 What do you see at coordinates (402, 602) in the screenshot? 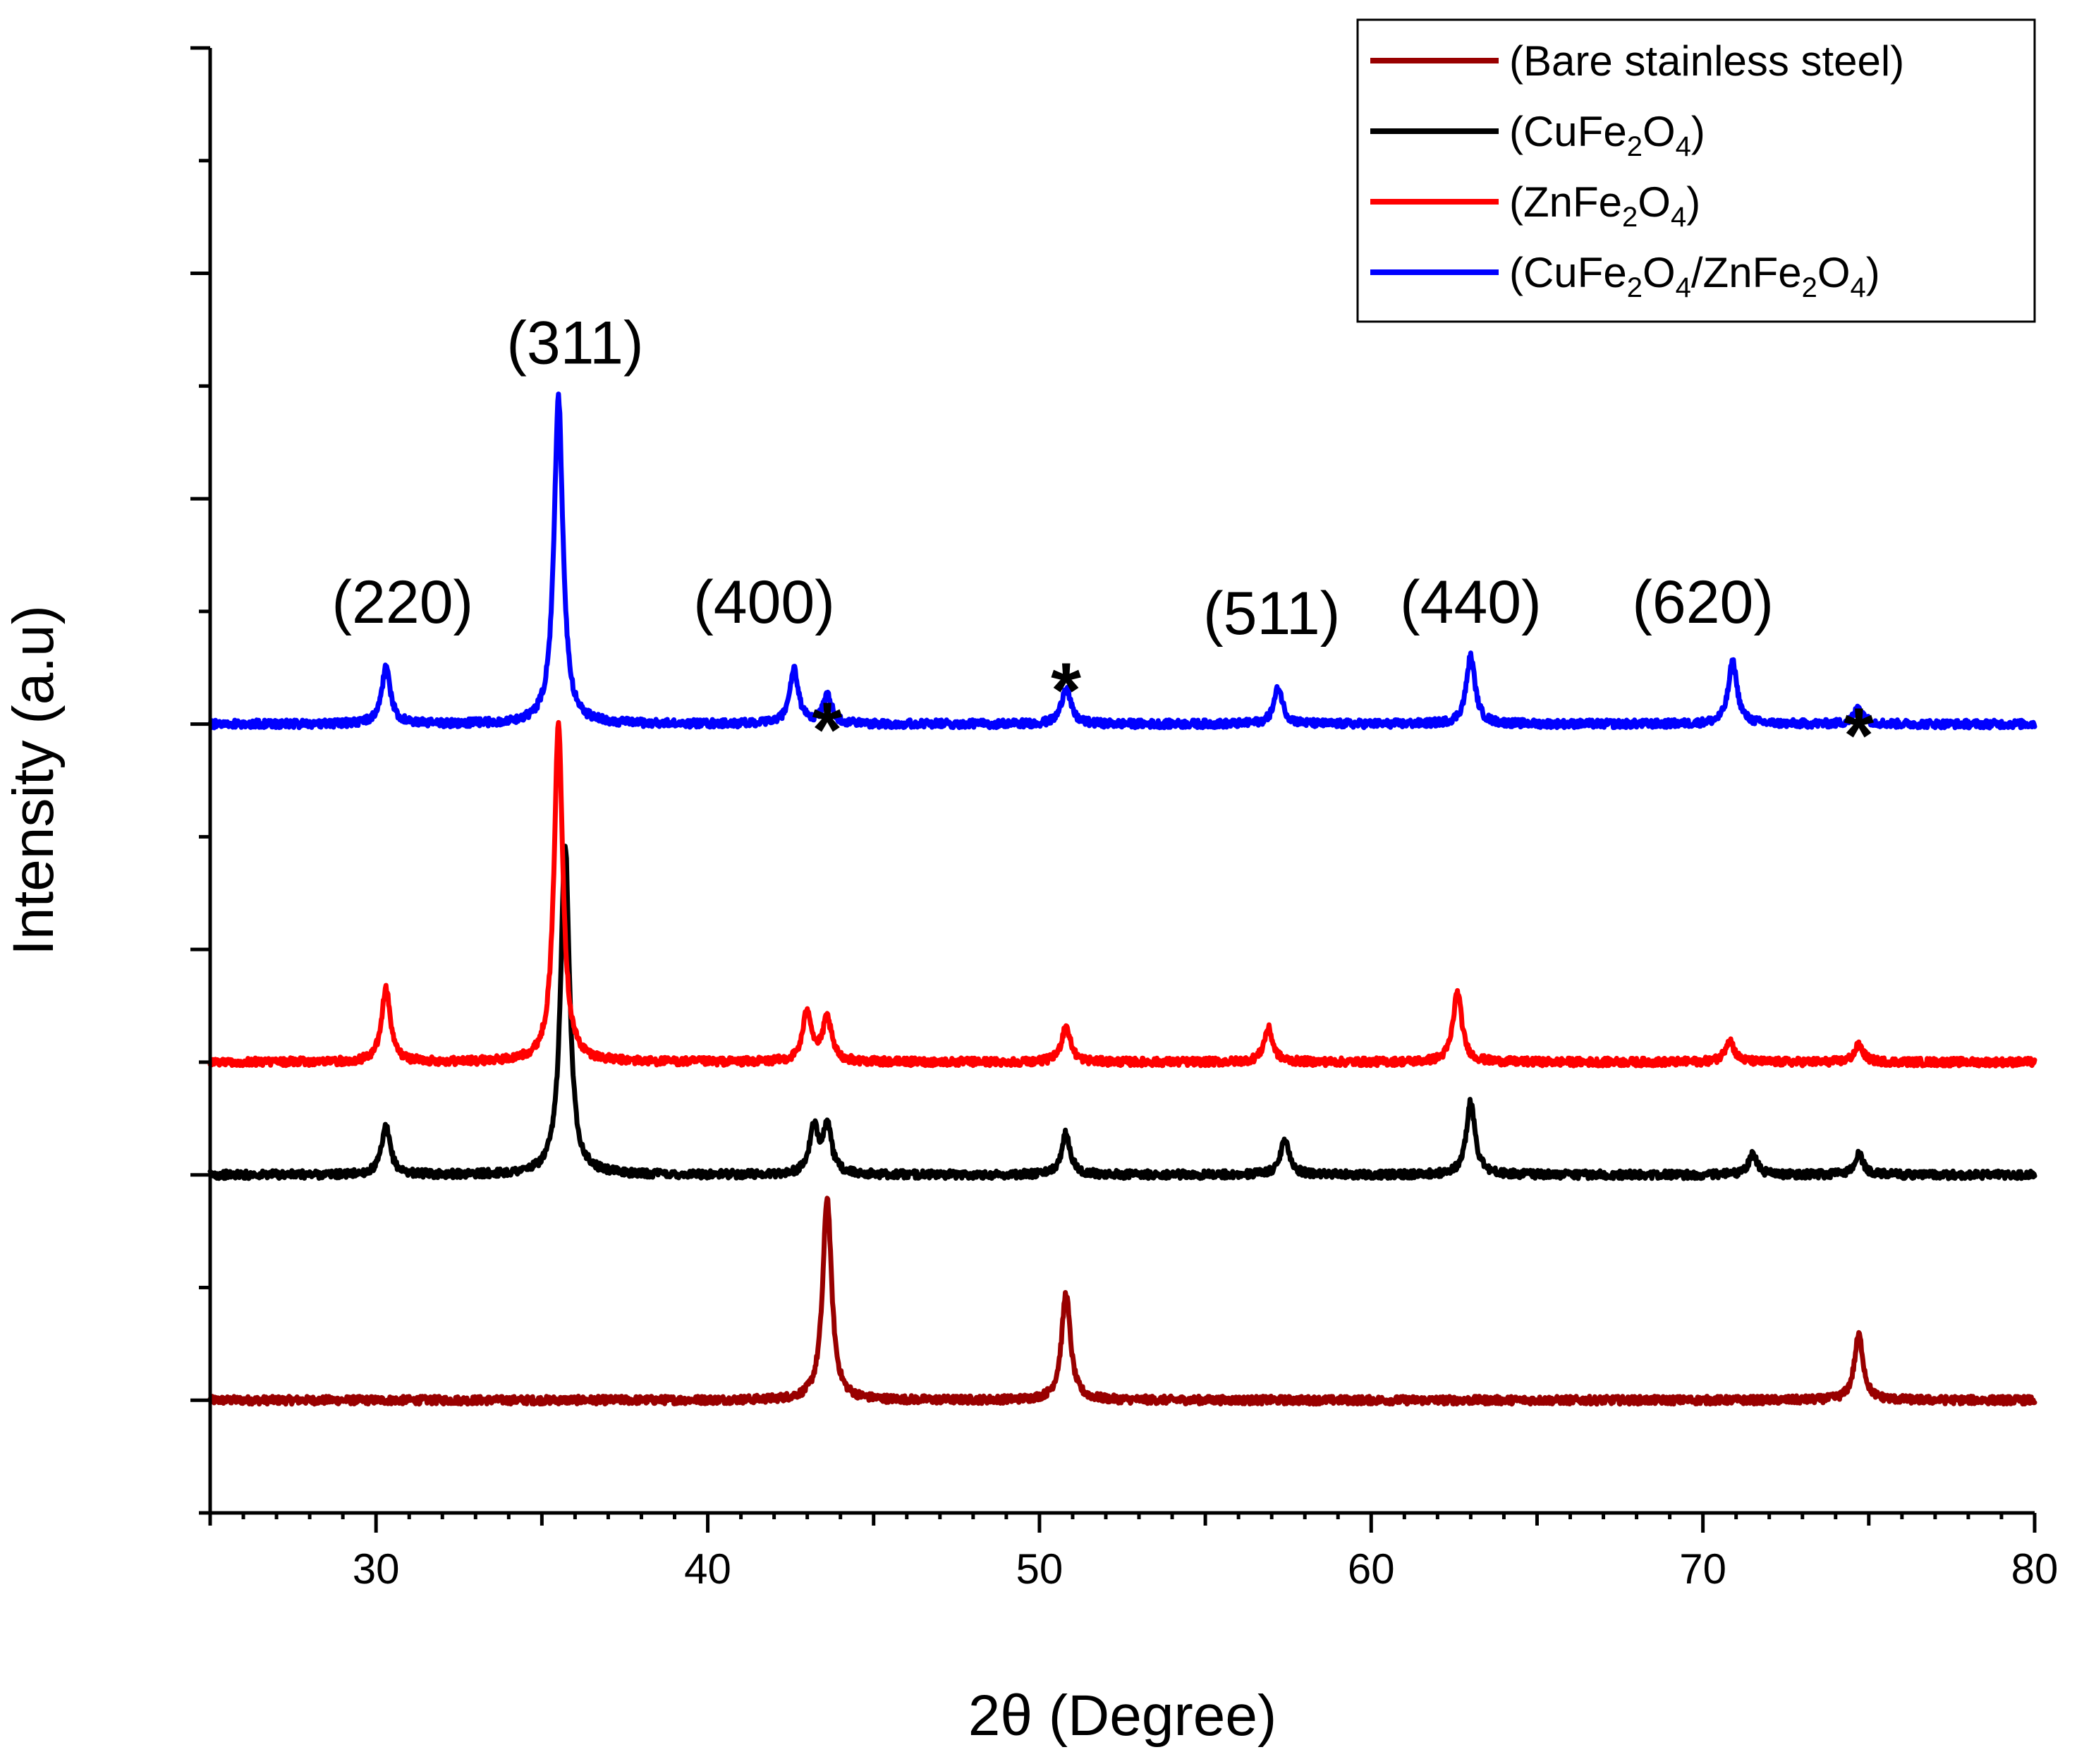
I see `peak-annotation: (220)` at bounding box center [402, 602].